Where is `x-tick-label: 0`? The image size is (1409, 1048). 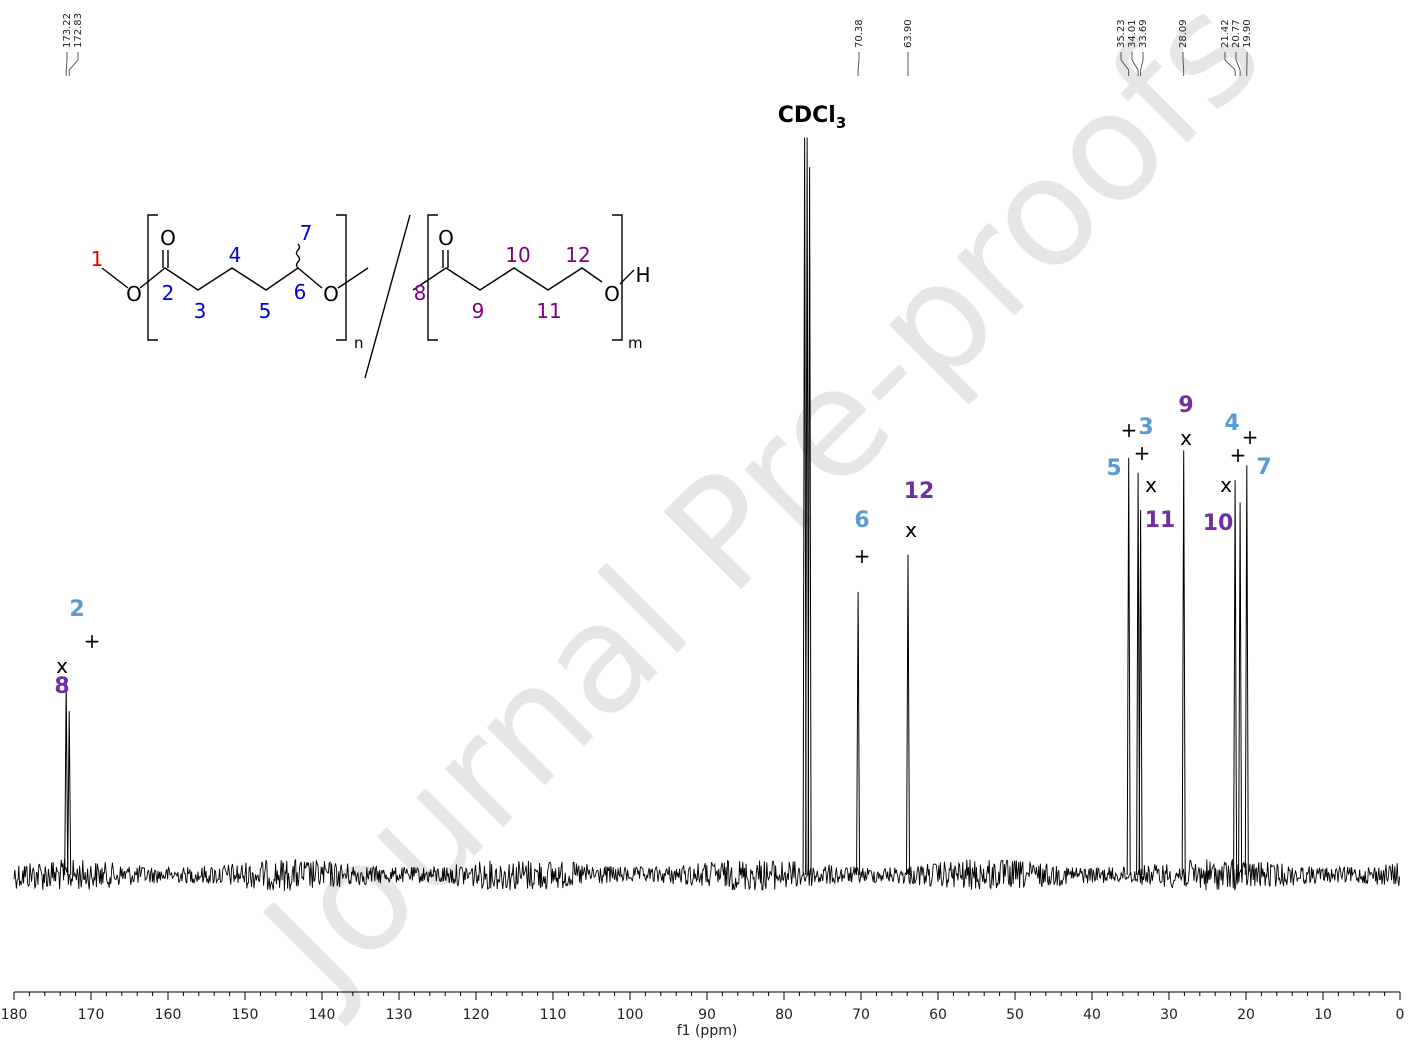 x-tick-label: 0 is located at coordinates (1400, 1015).